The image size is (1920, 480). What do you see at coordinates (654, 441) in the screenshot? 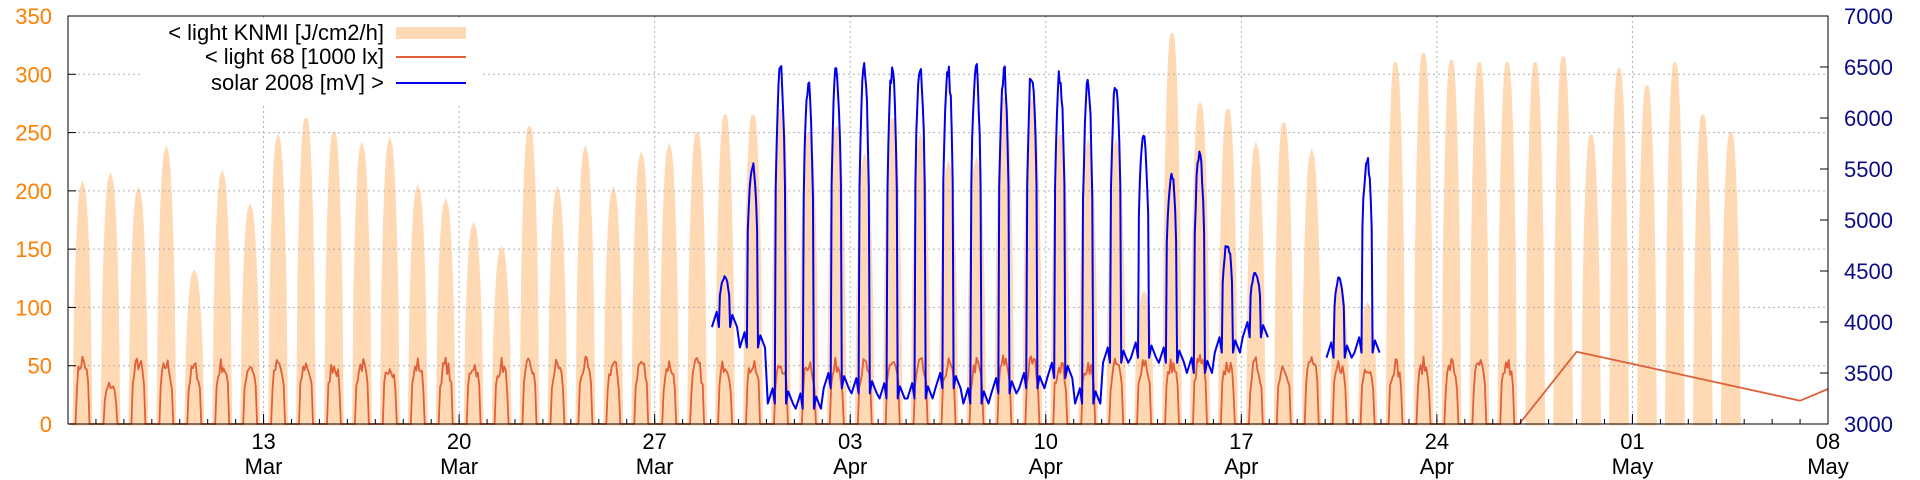
I see `x-tick-day: 27` at bounding box center [654, 441].